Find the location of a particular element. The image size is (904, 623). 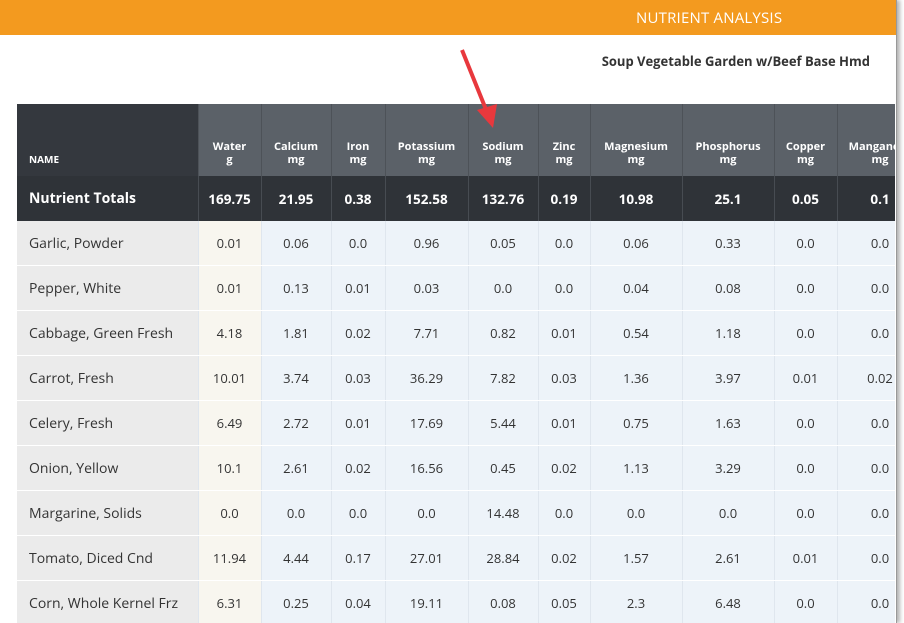

nutrient-value: 0.17 is located at coordinates (358, 558).